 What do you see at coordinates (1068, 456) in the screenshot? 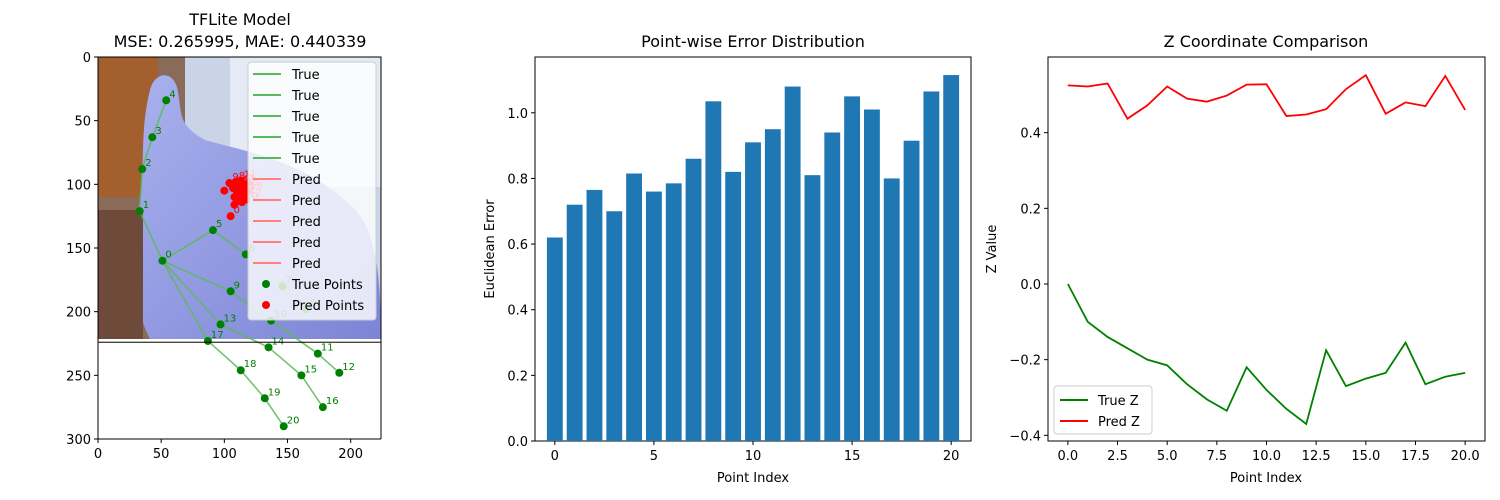
I see `x-tick-label: 0.0` at bounding box center [1068, 456].